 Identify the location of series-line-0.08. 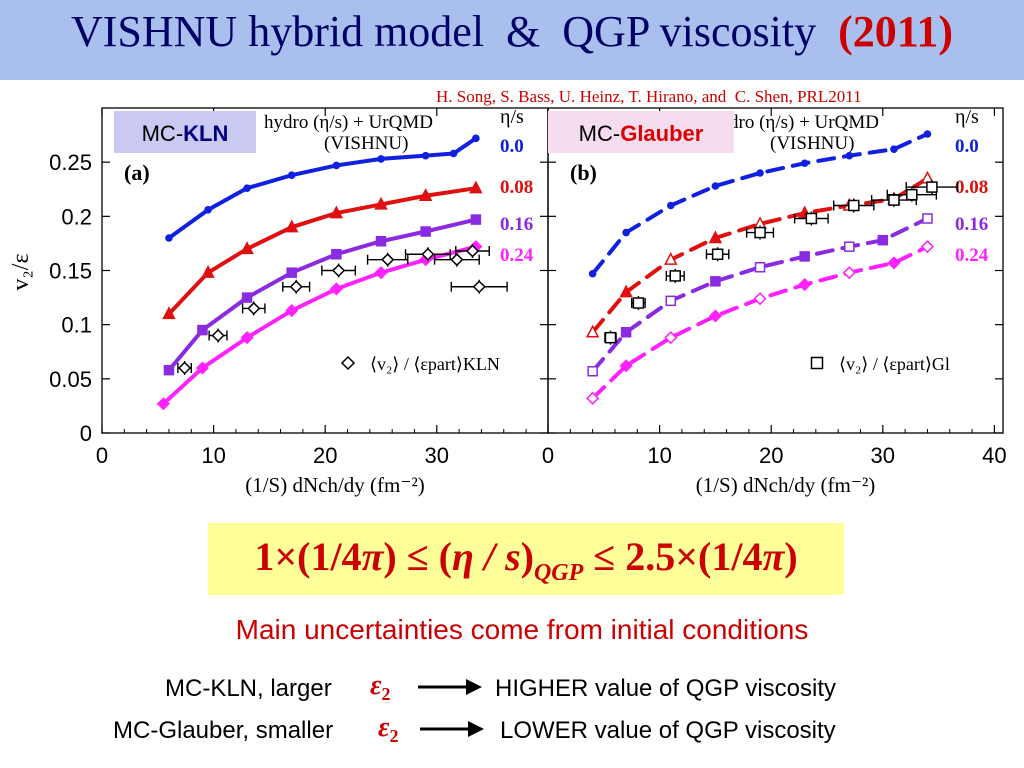
(760, 255).